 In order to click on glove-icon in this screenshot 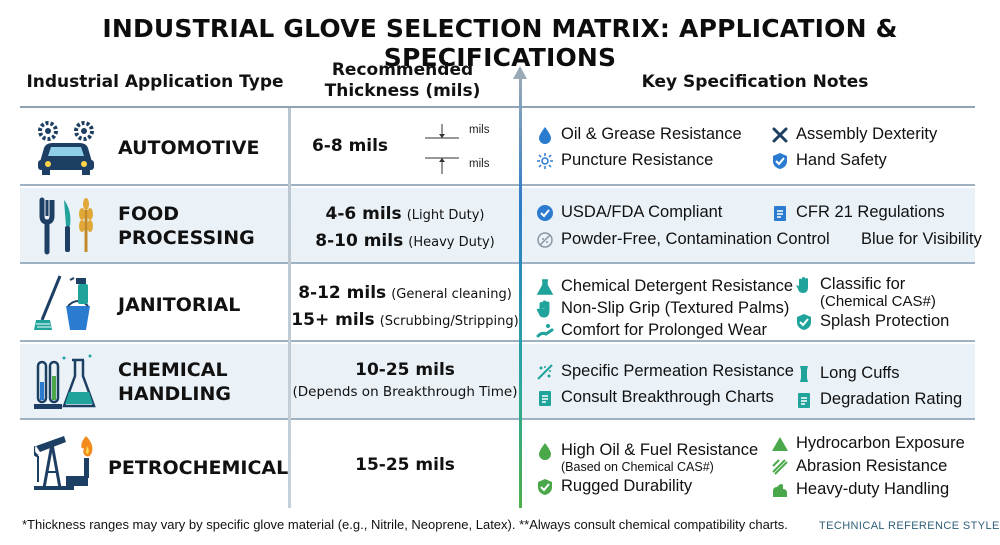, I will do `click(802, 285)`.